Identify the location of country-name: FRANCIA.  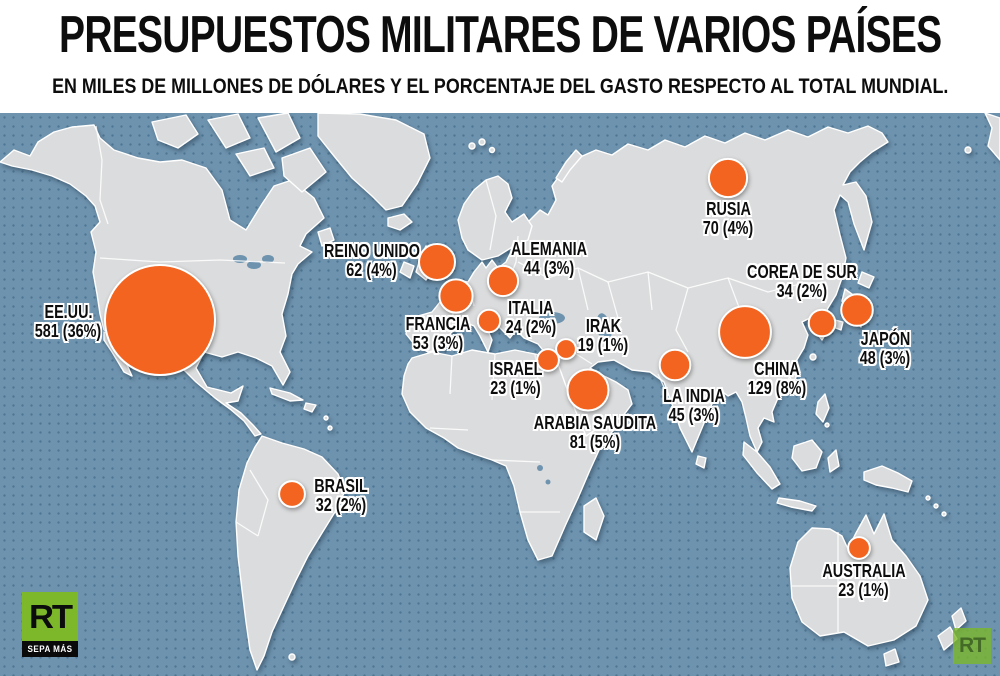
(438, 324).